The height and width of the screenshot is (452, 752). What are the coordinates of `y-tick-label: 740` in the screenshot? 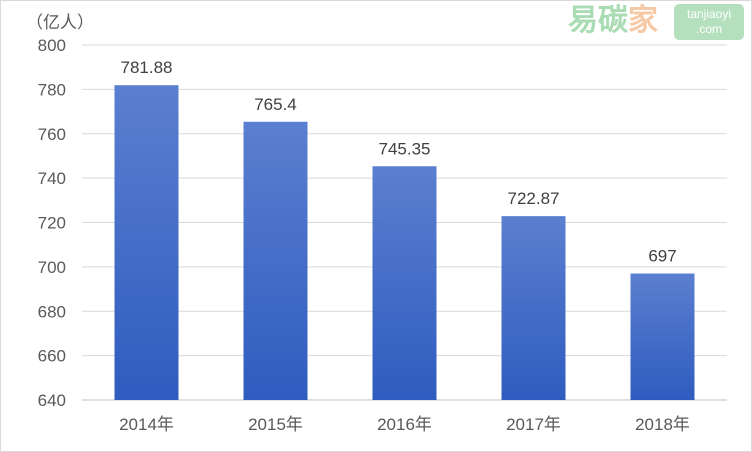 It's located at (52, 178).